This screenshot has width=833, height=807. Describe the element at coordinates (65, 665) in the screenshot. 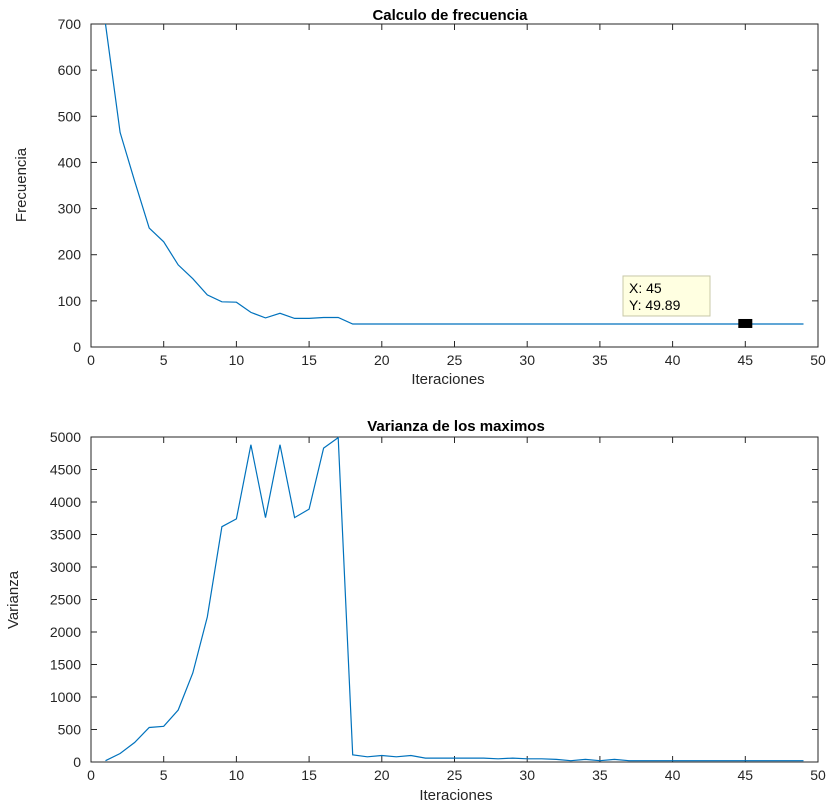

I see `y-tick-label: 1500` at that location.